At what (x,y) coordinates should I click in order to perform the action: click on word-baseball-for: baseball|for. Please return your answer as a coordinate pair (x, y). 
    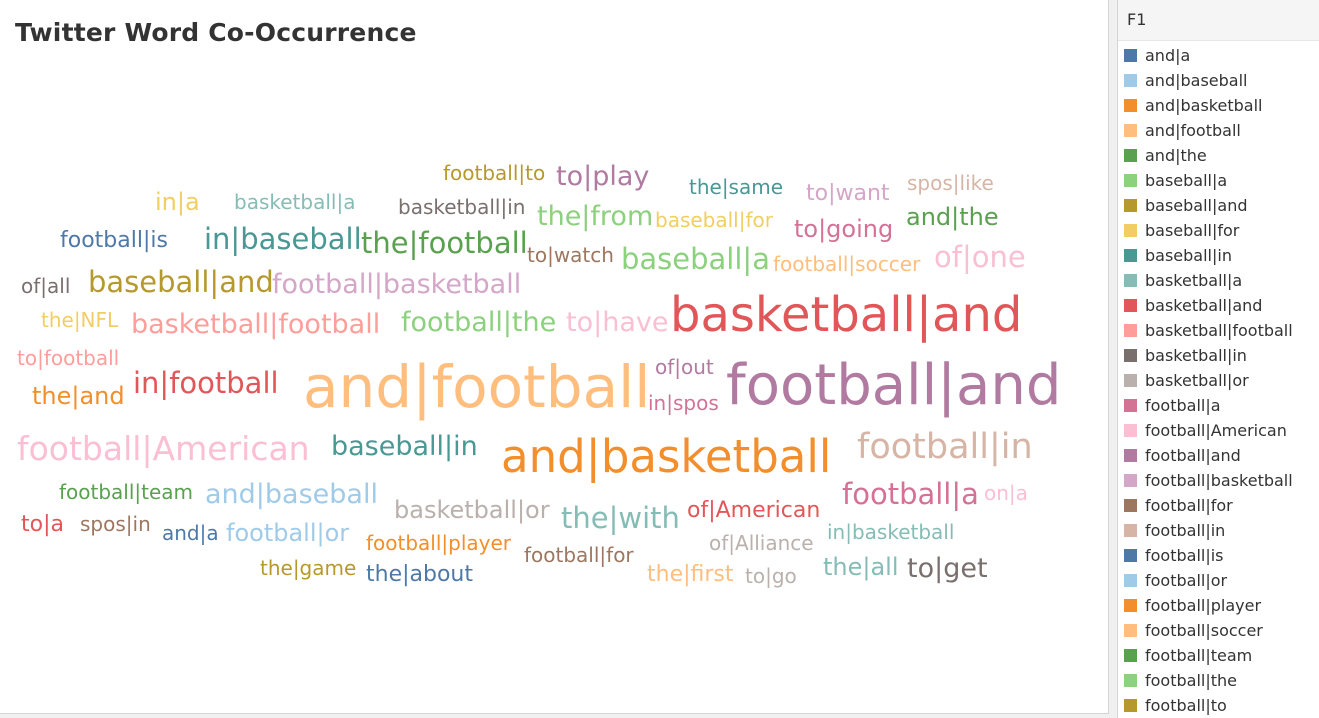
    Looking at the image, I should click on (714, 220).